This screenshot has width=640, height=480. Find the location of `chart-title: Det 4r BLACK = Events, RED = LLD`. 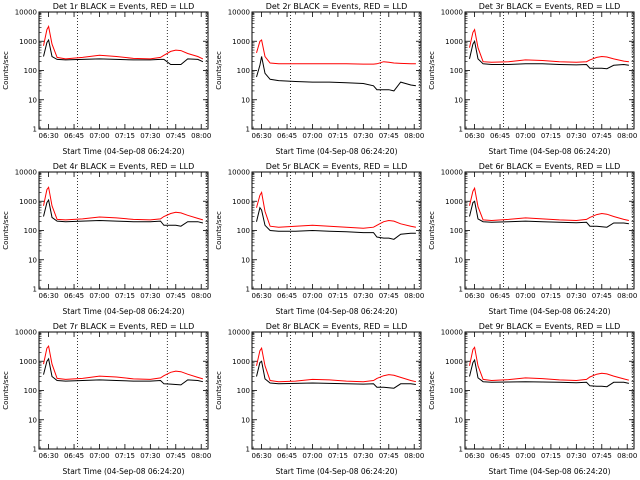

chart-title: Det 4r BLACK = Events, RED = LLD is located at coordinates (124, 166).